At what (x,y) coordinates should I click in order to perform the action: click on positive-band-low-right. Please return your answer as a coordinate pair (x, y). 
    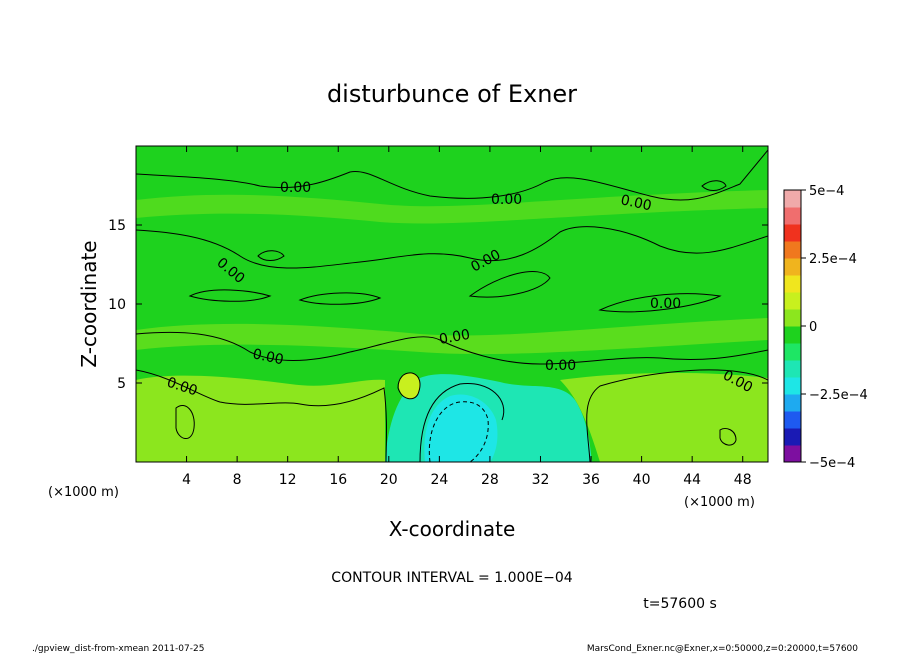
    Looking at the image, I should click on (664, 417).